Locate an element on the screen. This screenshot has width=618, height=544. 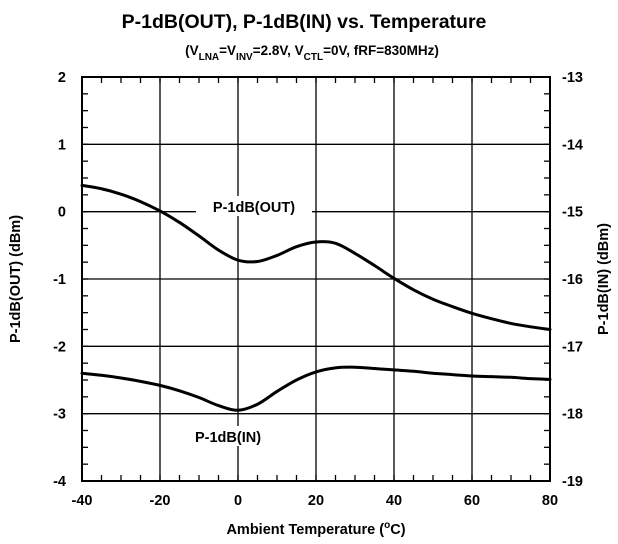
subtitle-sub-ctl: CTL is located at coordinates (313, 57).